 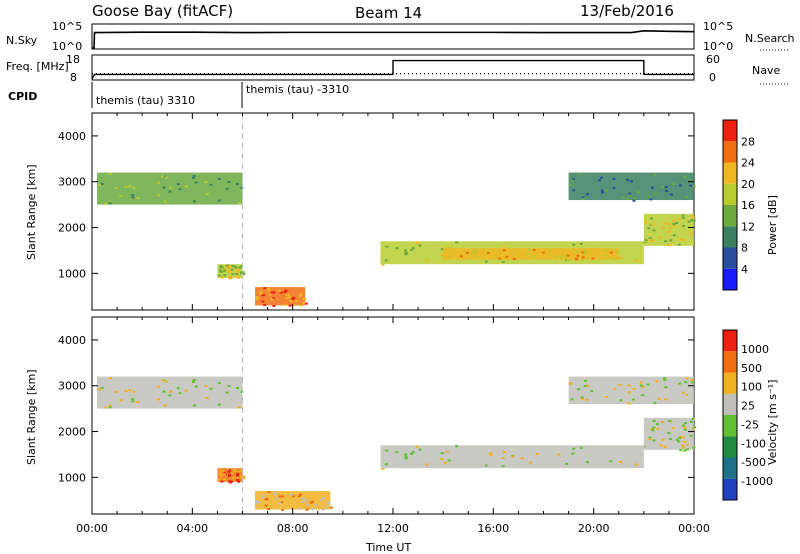 I want to click on date-title: 13/Feb/2016, so click(x=627, y=11).